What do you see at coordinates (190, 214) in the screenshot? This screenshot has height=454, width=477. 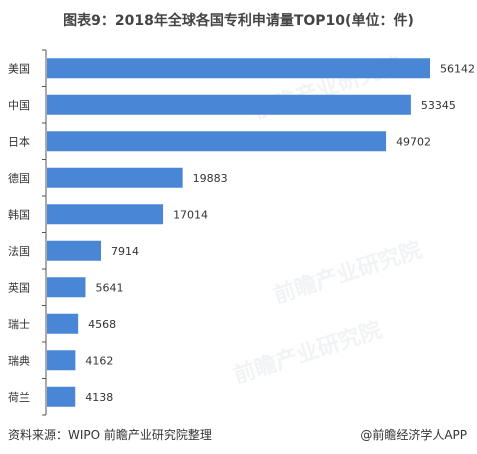 I see `data-label: 17014` at bounding box center [190, 214].